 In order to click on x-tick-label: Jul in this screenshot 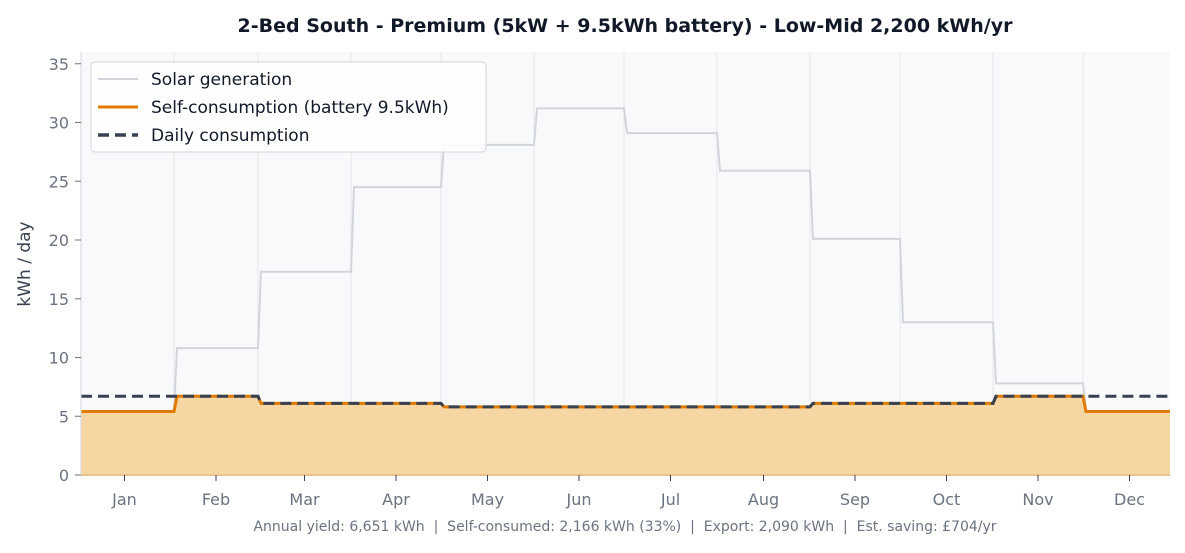, I will do `click(670, 499)`.